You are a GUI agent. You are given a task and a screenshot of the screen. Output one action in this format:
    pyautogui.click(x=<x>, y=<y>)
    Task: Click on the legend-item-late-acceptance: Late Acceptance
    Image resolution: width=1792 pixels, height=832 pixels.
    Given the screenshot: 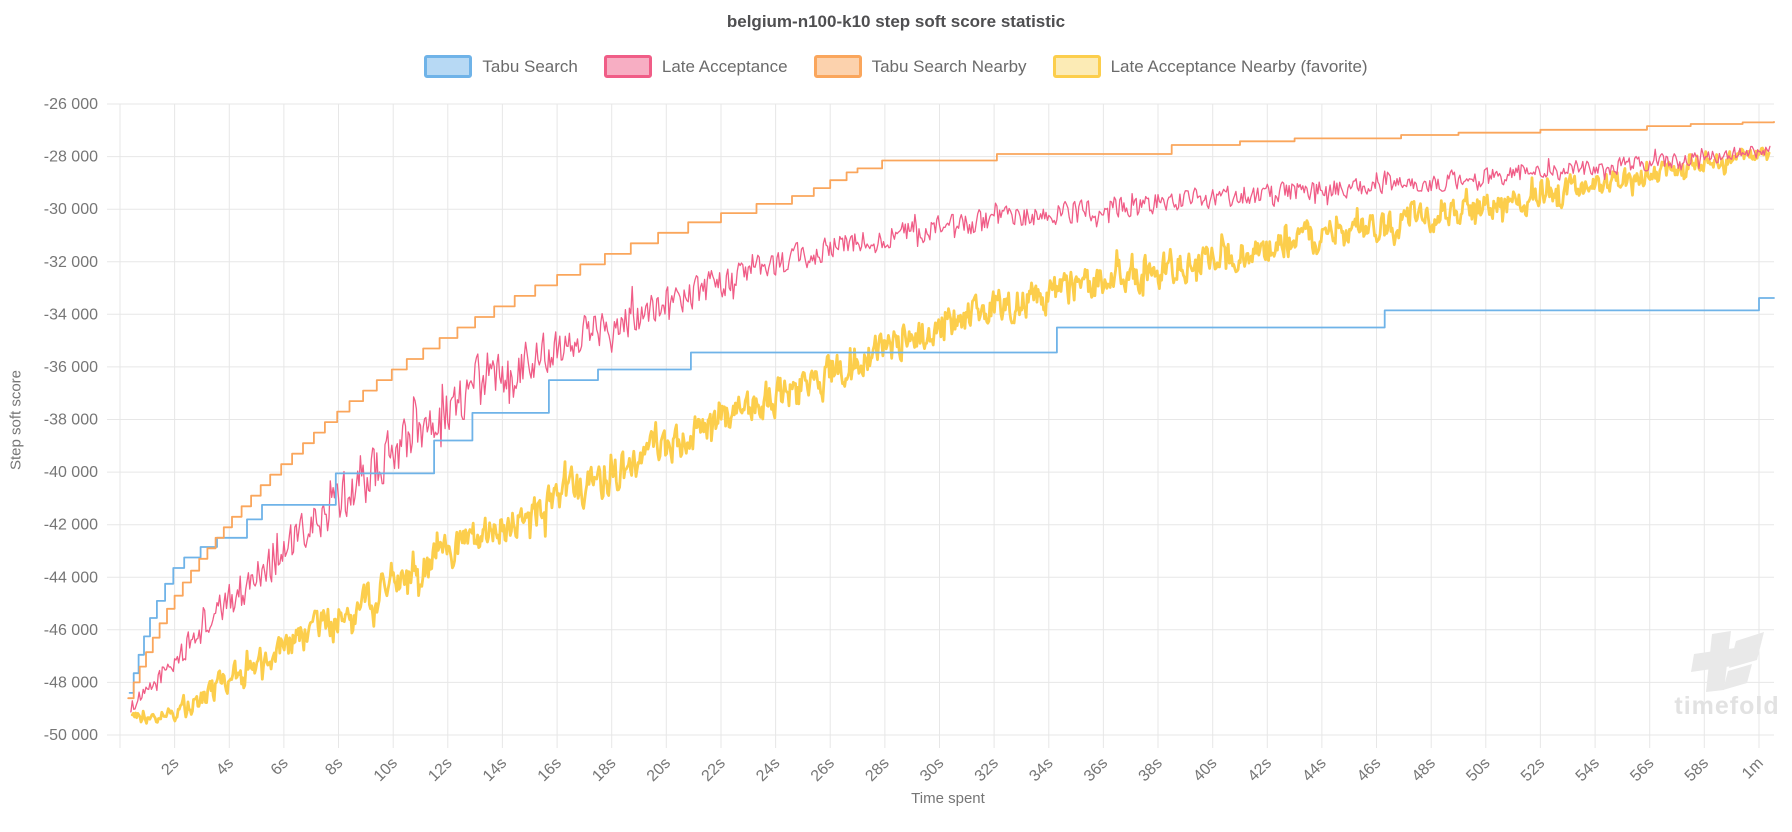 What is the action you would take?
    pyautogui.click(x=695, y=66)
    